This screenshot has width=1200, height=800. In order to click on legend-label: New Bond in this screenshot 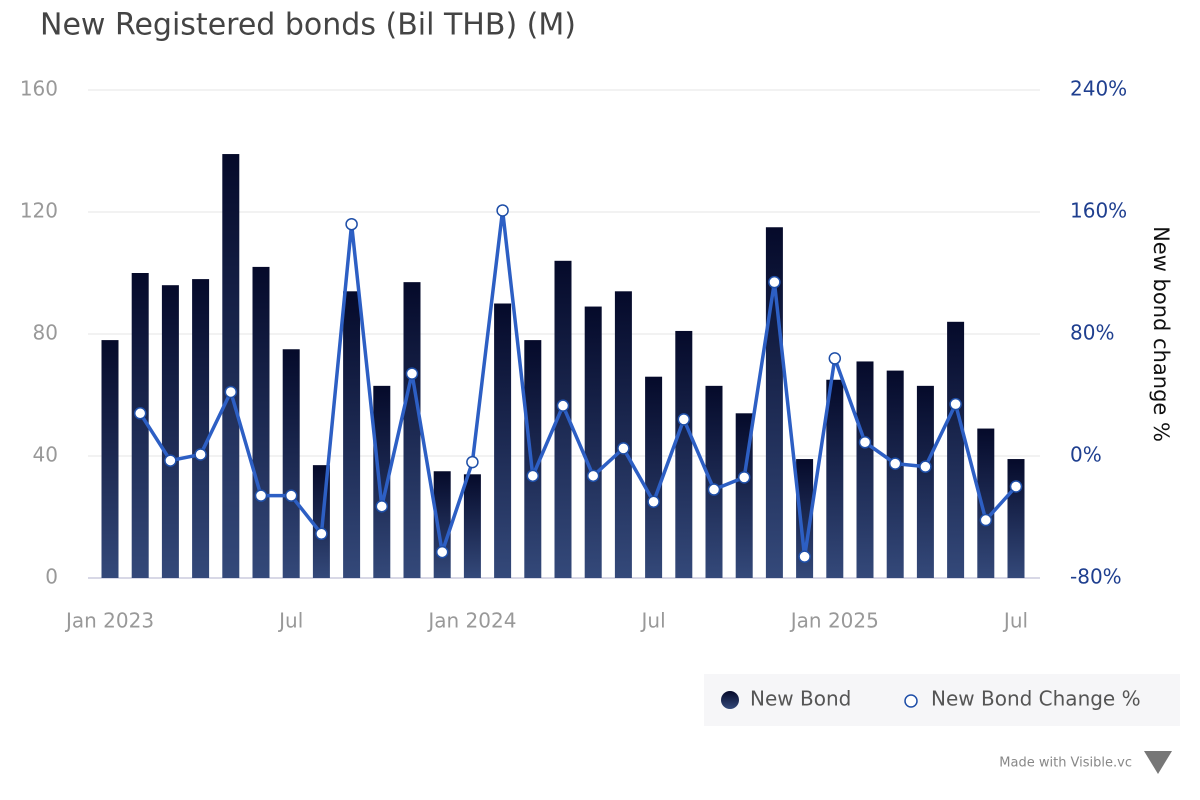, I will do `click(800, 699)`.